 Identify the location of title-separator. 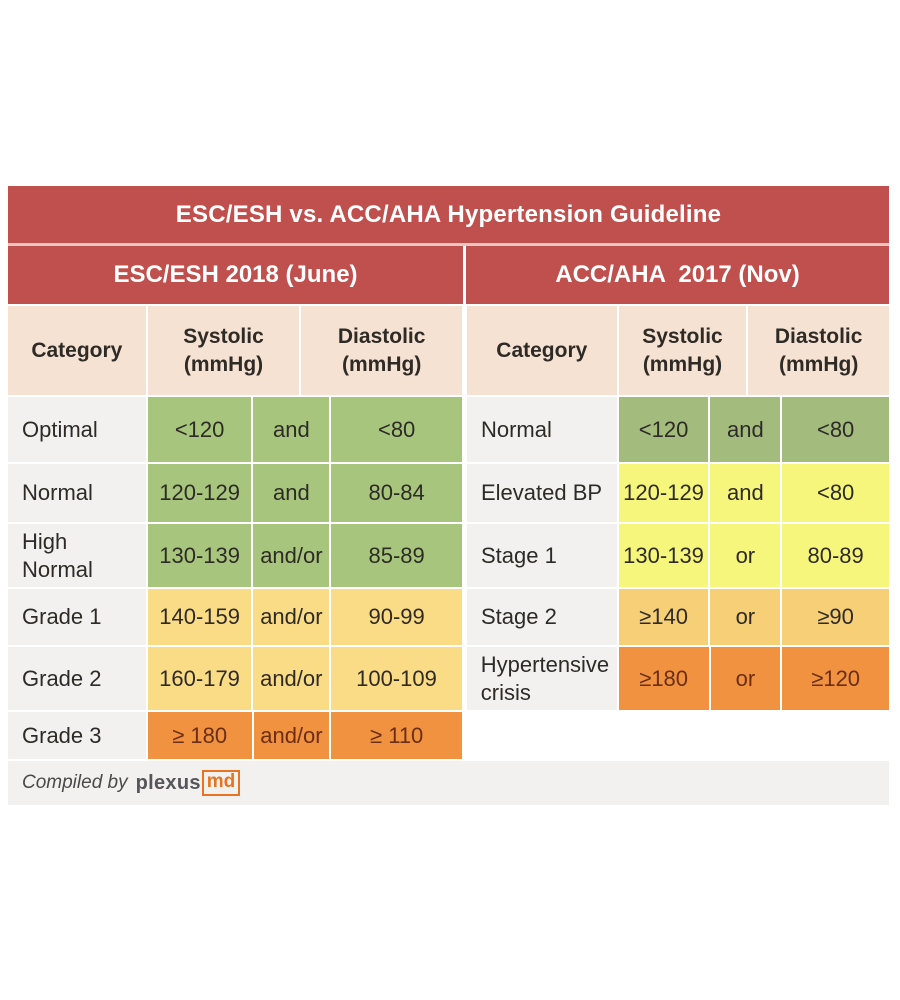
(448, 244).